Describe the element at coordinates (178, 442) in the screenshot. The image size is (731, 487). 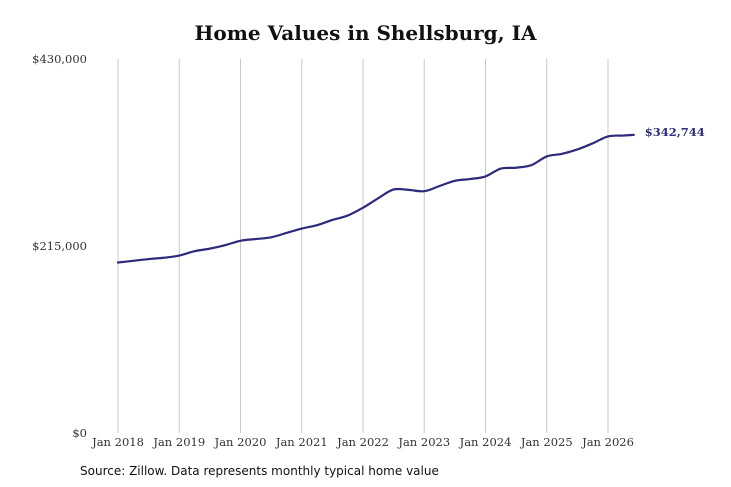
I see `x-tick-label: Jan 2019` at that location.